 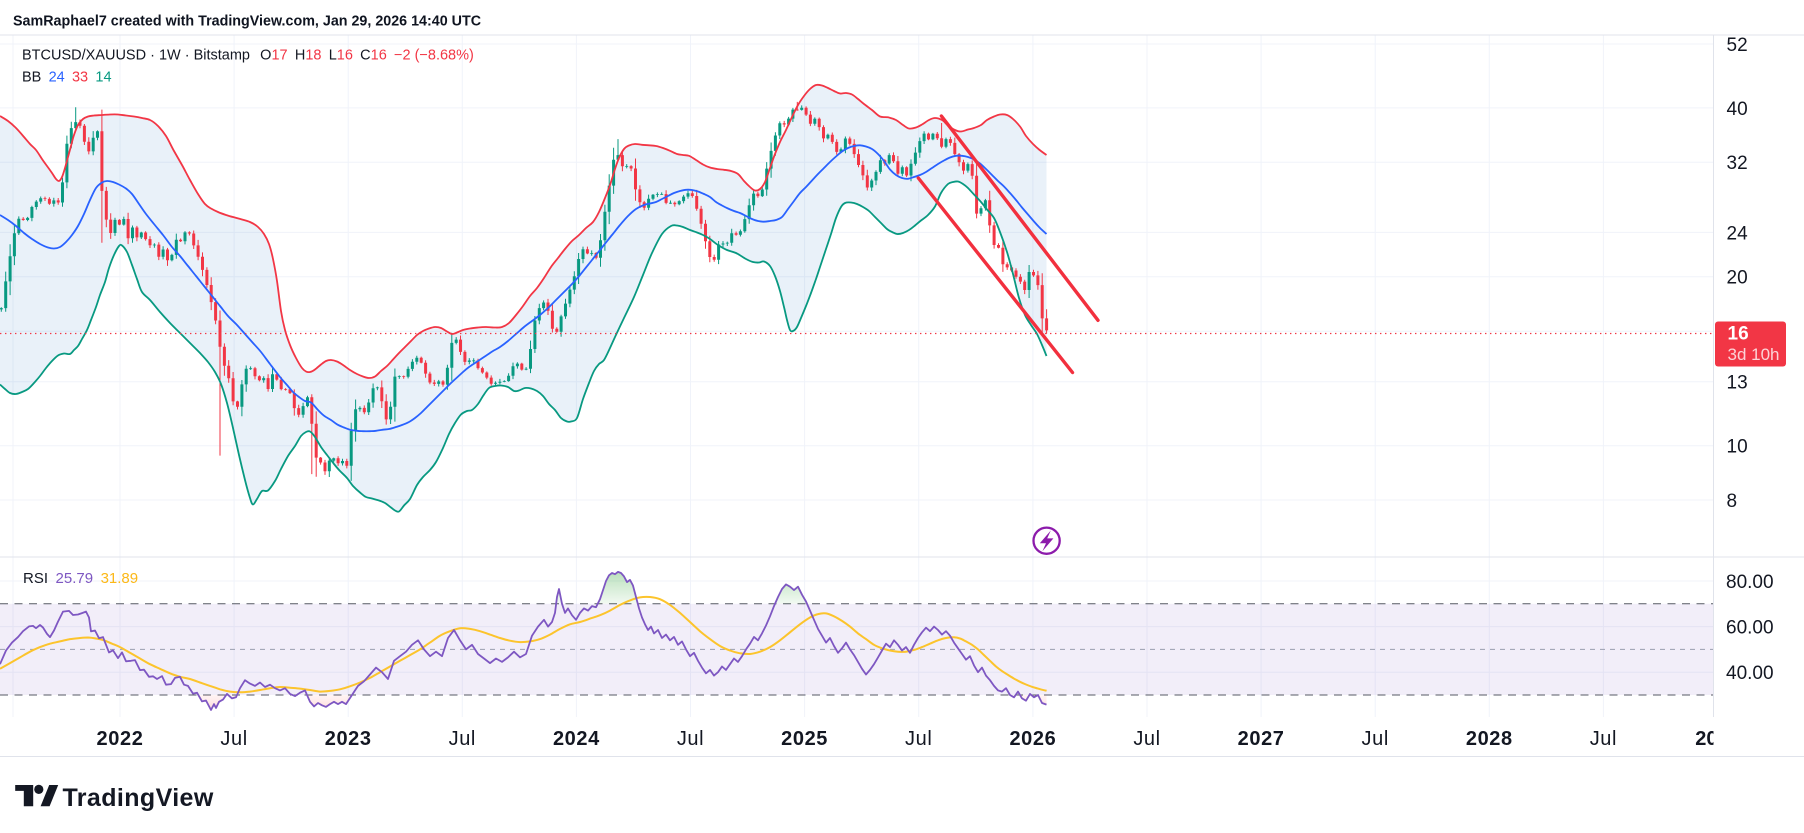 I want to click on svg-text: 2028, so click(x=1489, y=739).